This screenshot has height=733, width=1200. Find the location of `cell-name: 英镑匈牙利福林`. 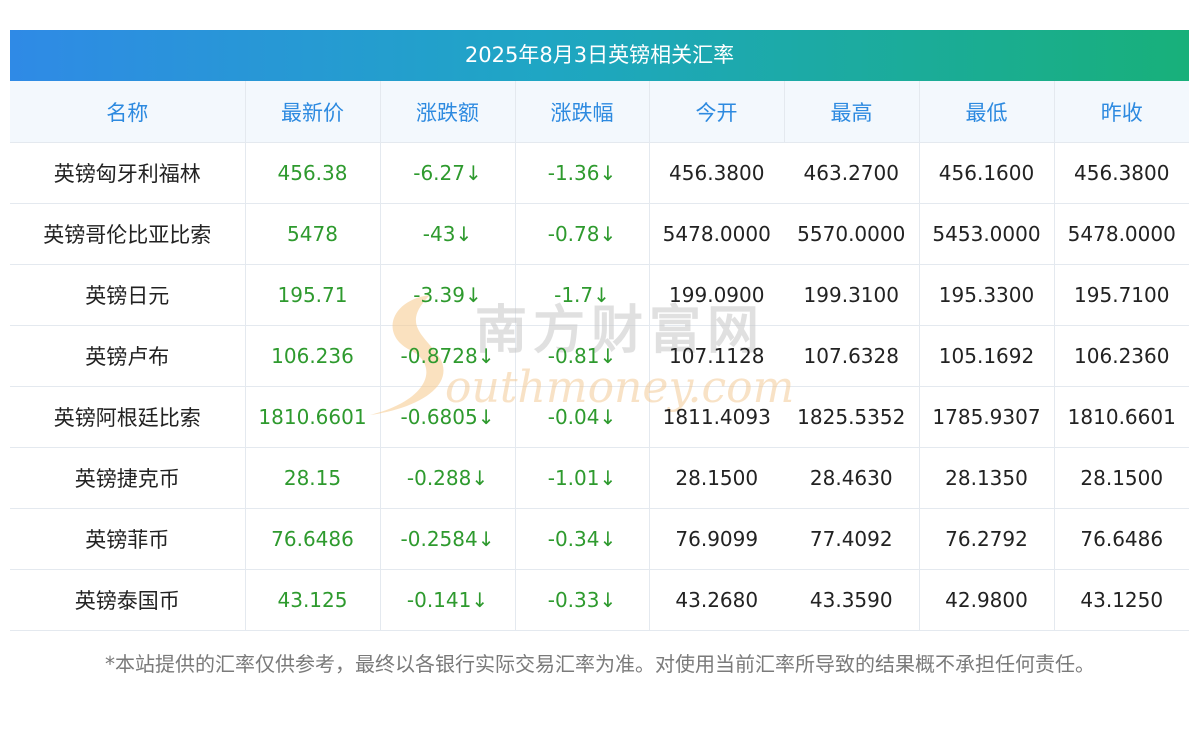

cell-name: 英镑匈牙利福林 is located at coordinates (128, 173).